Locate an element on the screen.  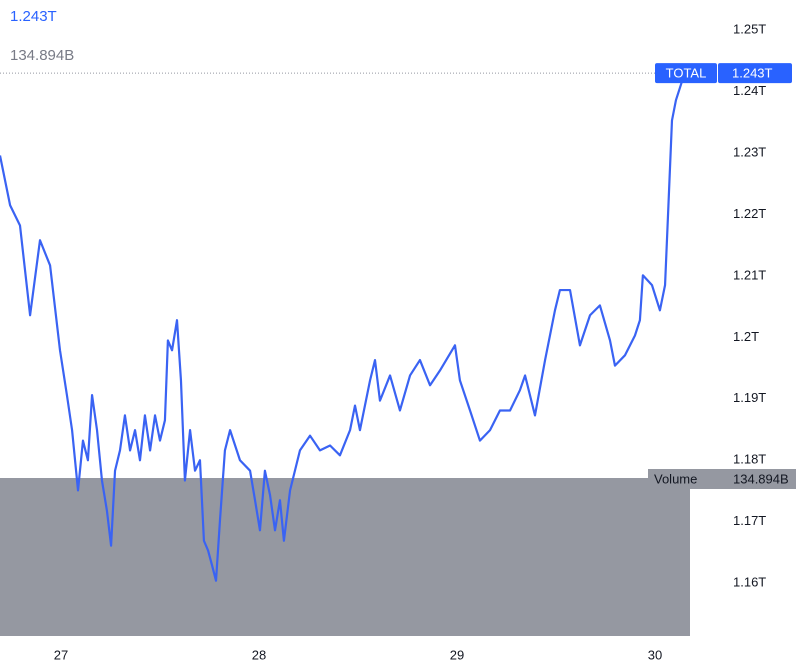
volume-label-box is located at coordinates (722, 479).